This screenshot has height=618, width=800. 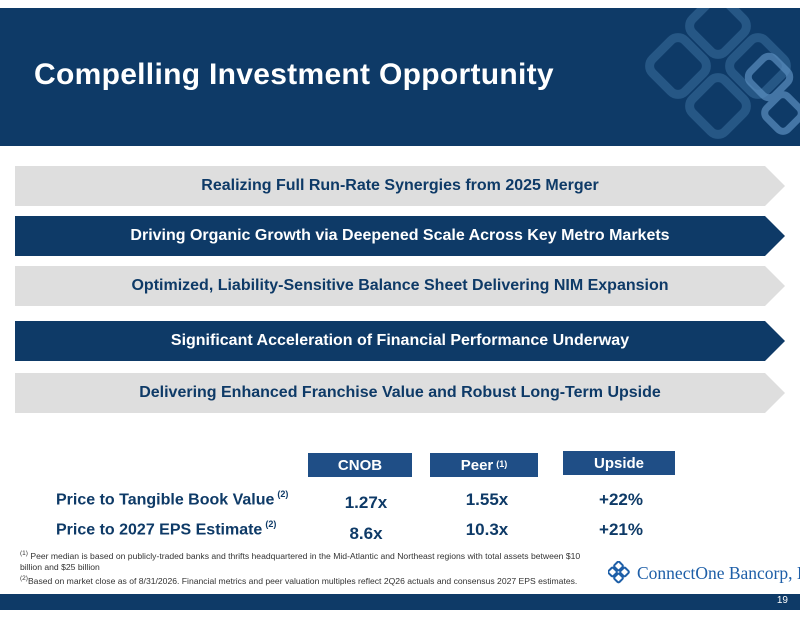 I want to click on logo-text: ConnectOne Bancorp, Inc., so click(x=718, y=572).